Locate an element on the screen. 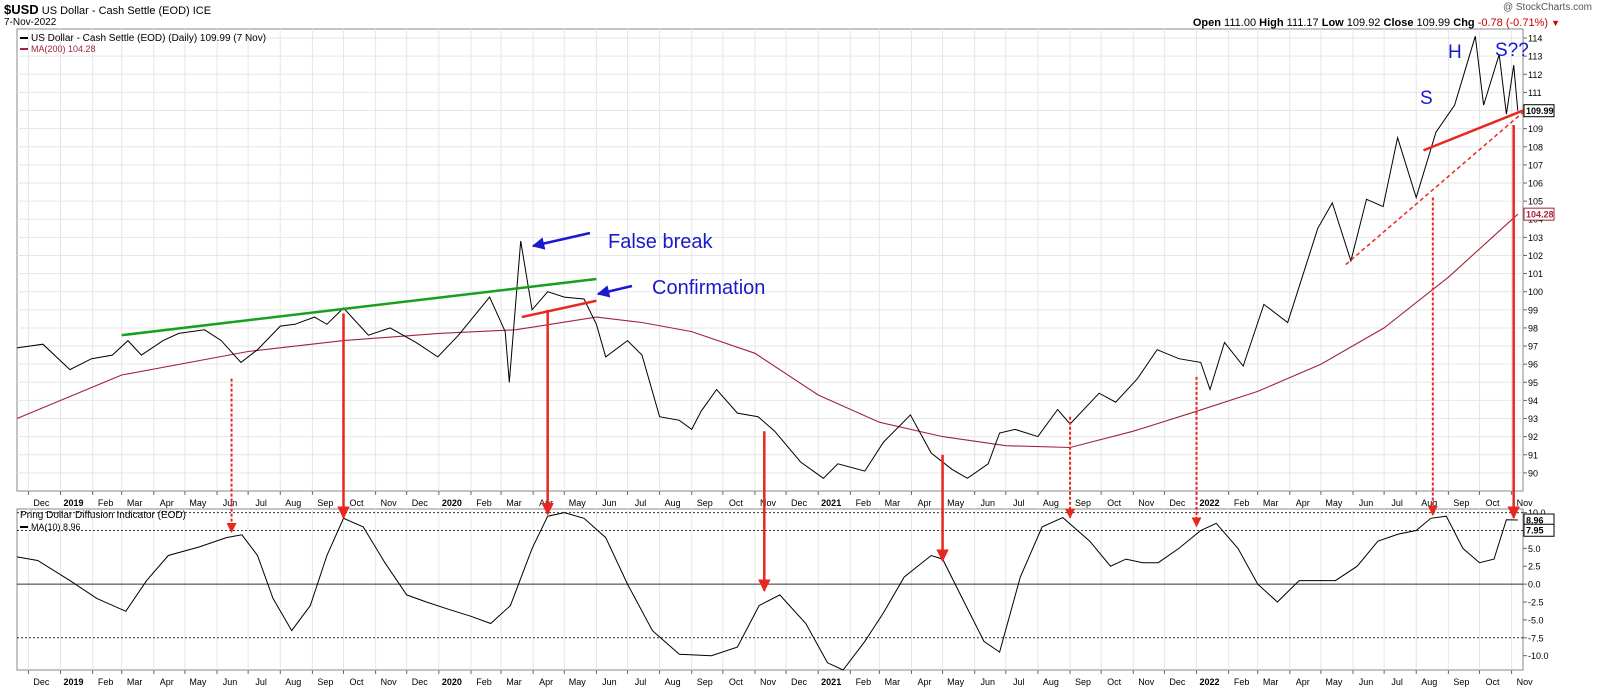 This screenshot has height=700, width=1600. y-tick-label: 98 is located at coordinates (1533, 328).